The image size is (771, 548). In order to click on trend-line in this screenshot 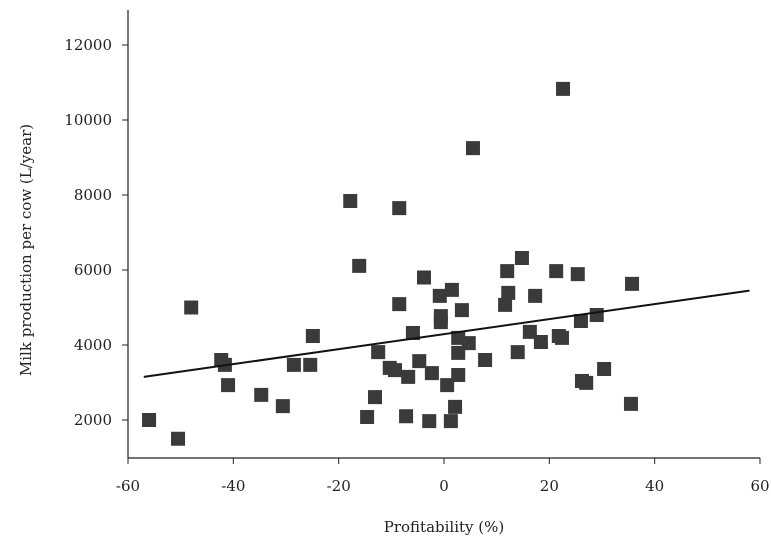, I will do `click(446, 333)`.